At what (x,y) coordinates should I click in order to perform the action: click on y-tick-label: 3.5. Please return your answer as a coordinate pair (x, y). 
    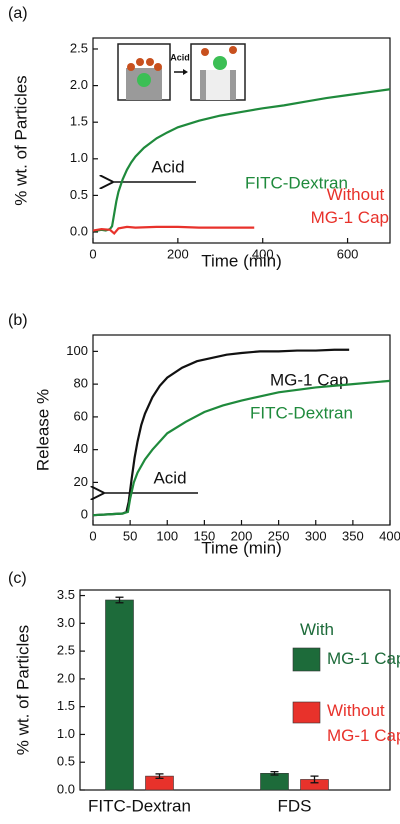
    Looking at the image, I should click on (66, 594).